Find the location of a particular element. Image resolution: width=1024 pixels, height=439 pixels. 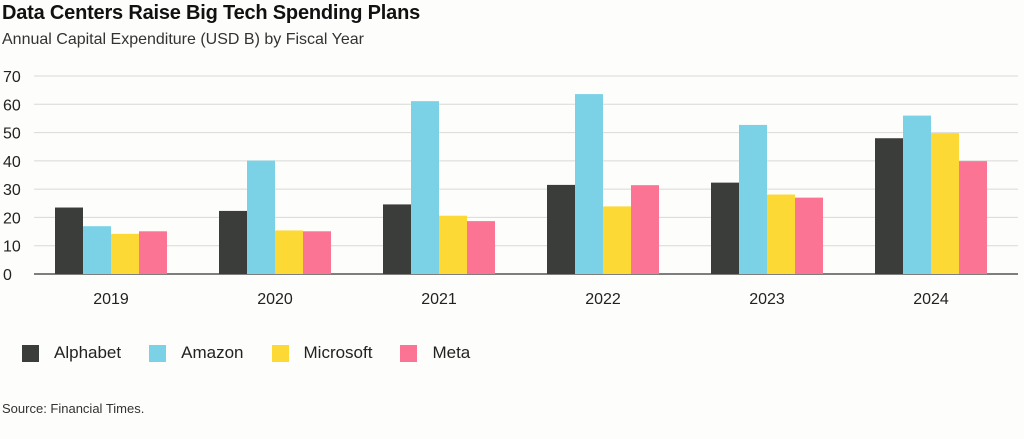

legend-label: Amazon is located at coordinates (212, 352).